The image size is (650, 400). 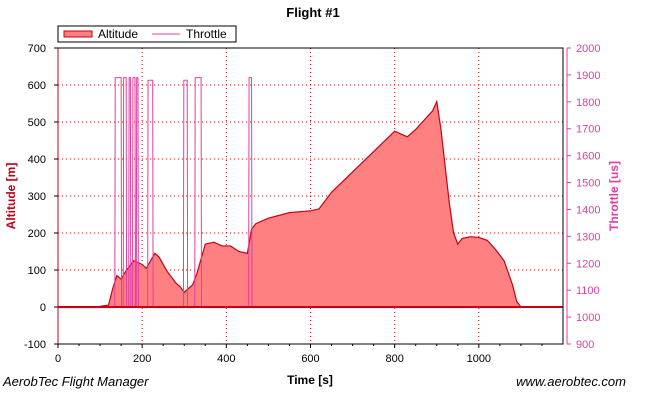 I want to click on y2-tick-label-9: 1800, so click(x=588, y=103).